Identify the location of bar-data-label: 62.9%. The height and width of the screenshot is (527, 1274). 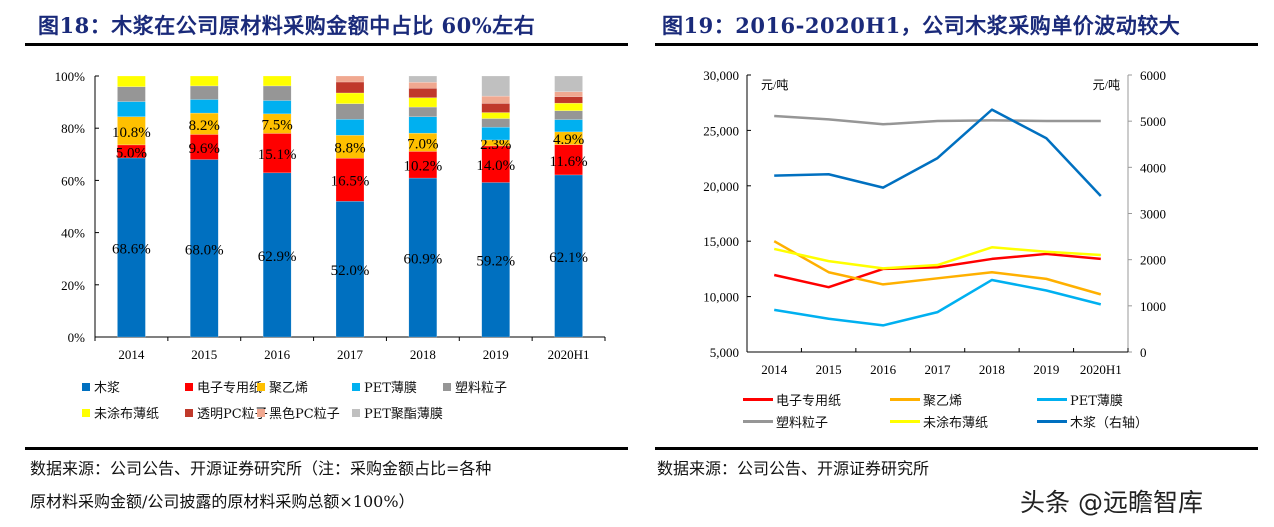
(277, 257).